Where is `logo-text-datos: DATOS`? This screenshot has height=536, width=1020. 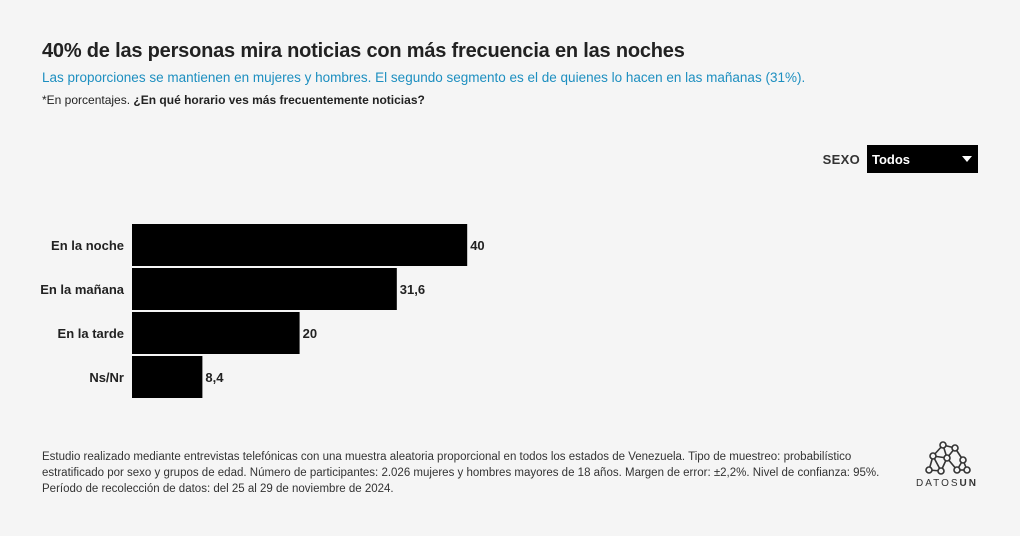
logo-text-datos: DATOS is located at coordinates (938, 483).